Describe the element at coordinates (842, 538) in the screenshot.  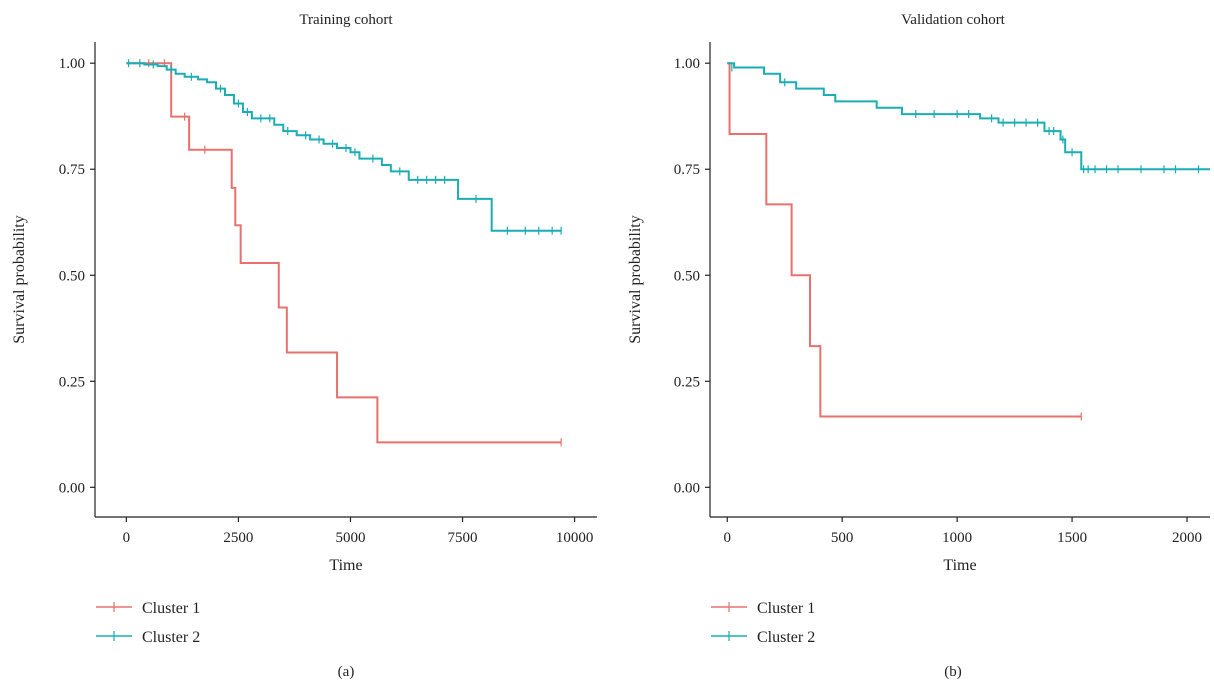
I see `x-tick-label: 500` at that location.